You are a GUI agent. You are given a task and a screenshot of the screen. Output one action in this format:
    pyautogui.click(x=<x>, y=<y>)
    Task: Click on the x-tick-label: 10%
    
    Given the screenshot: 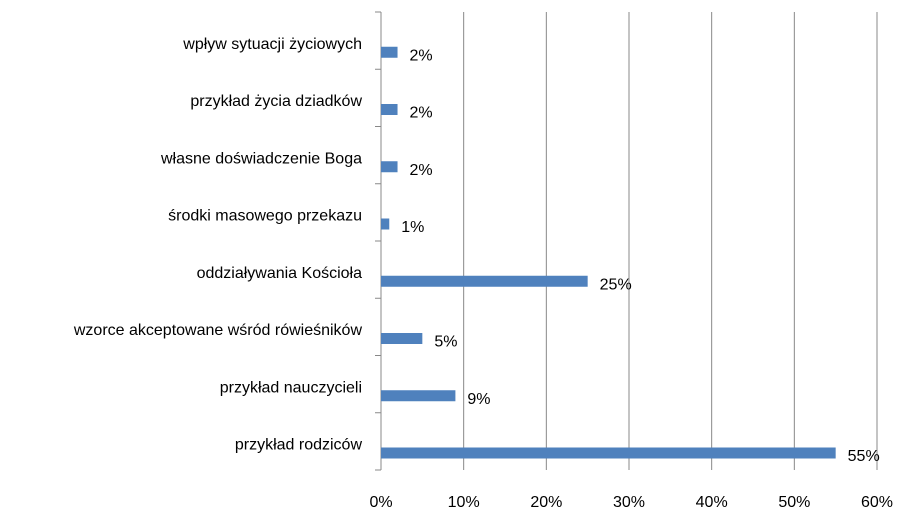 What is the action you would take?
    pyautogui.click(x=464, y=502)
    